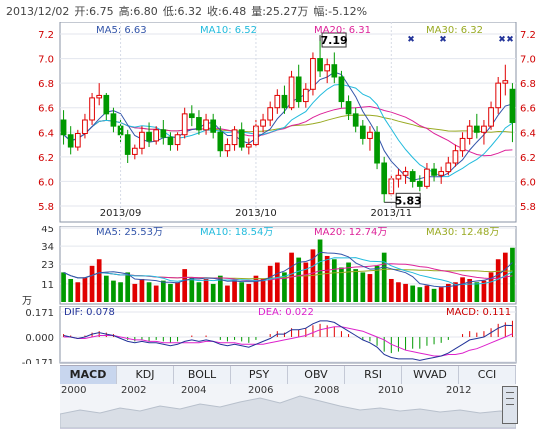 This screenshot has width=536, height=430. I want to click on low-marker-box, so click(408, 200).